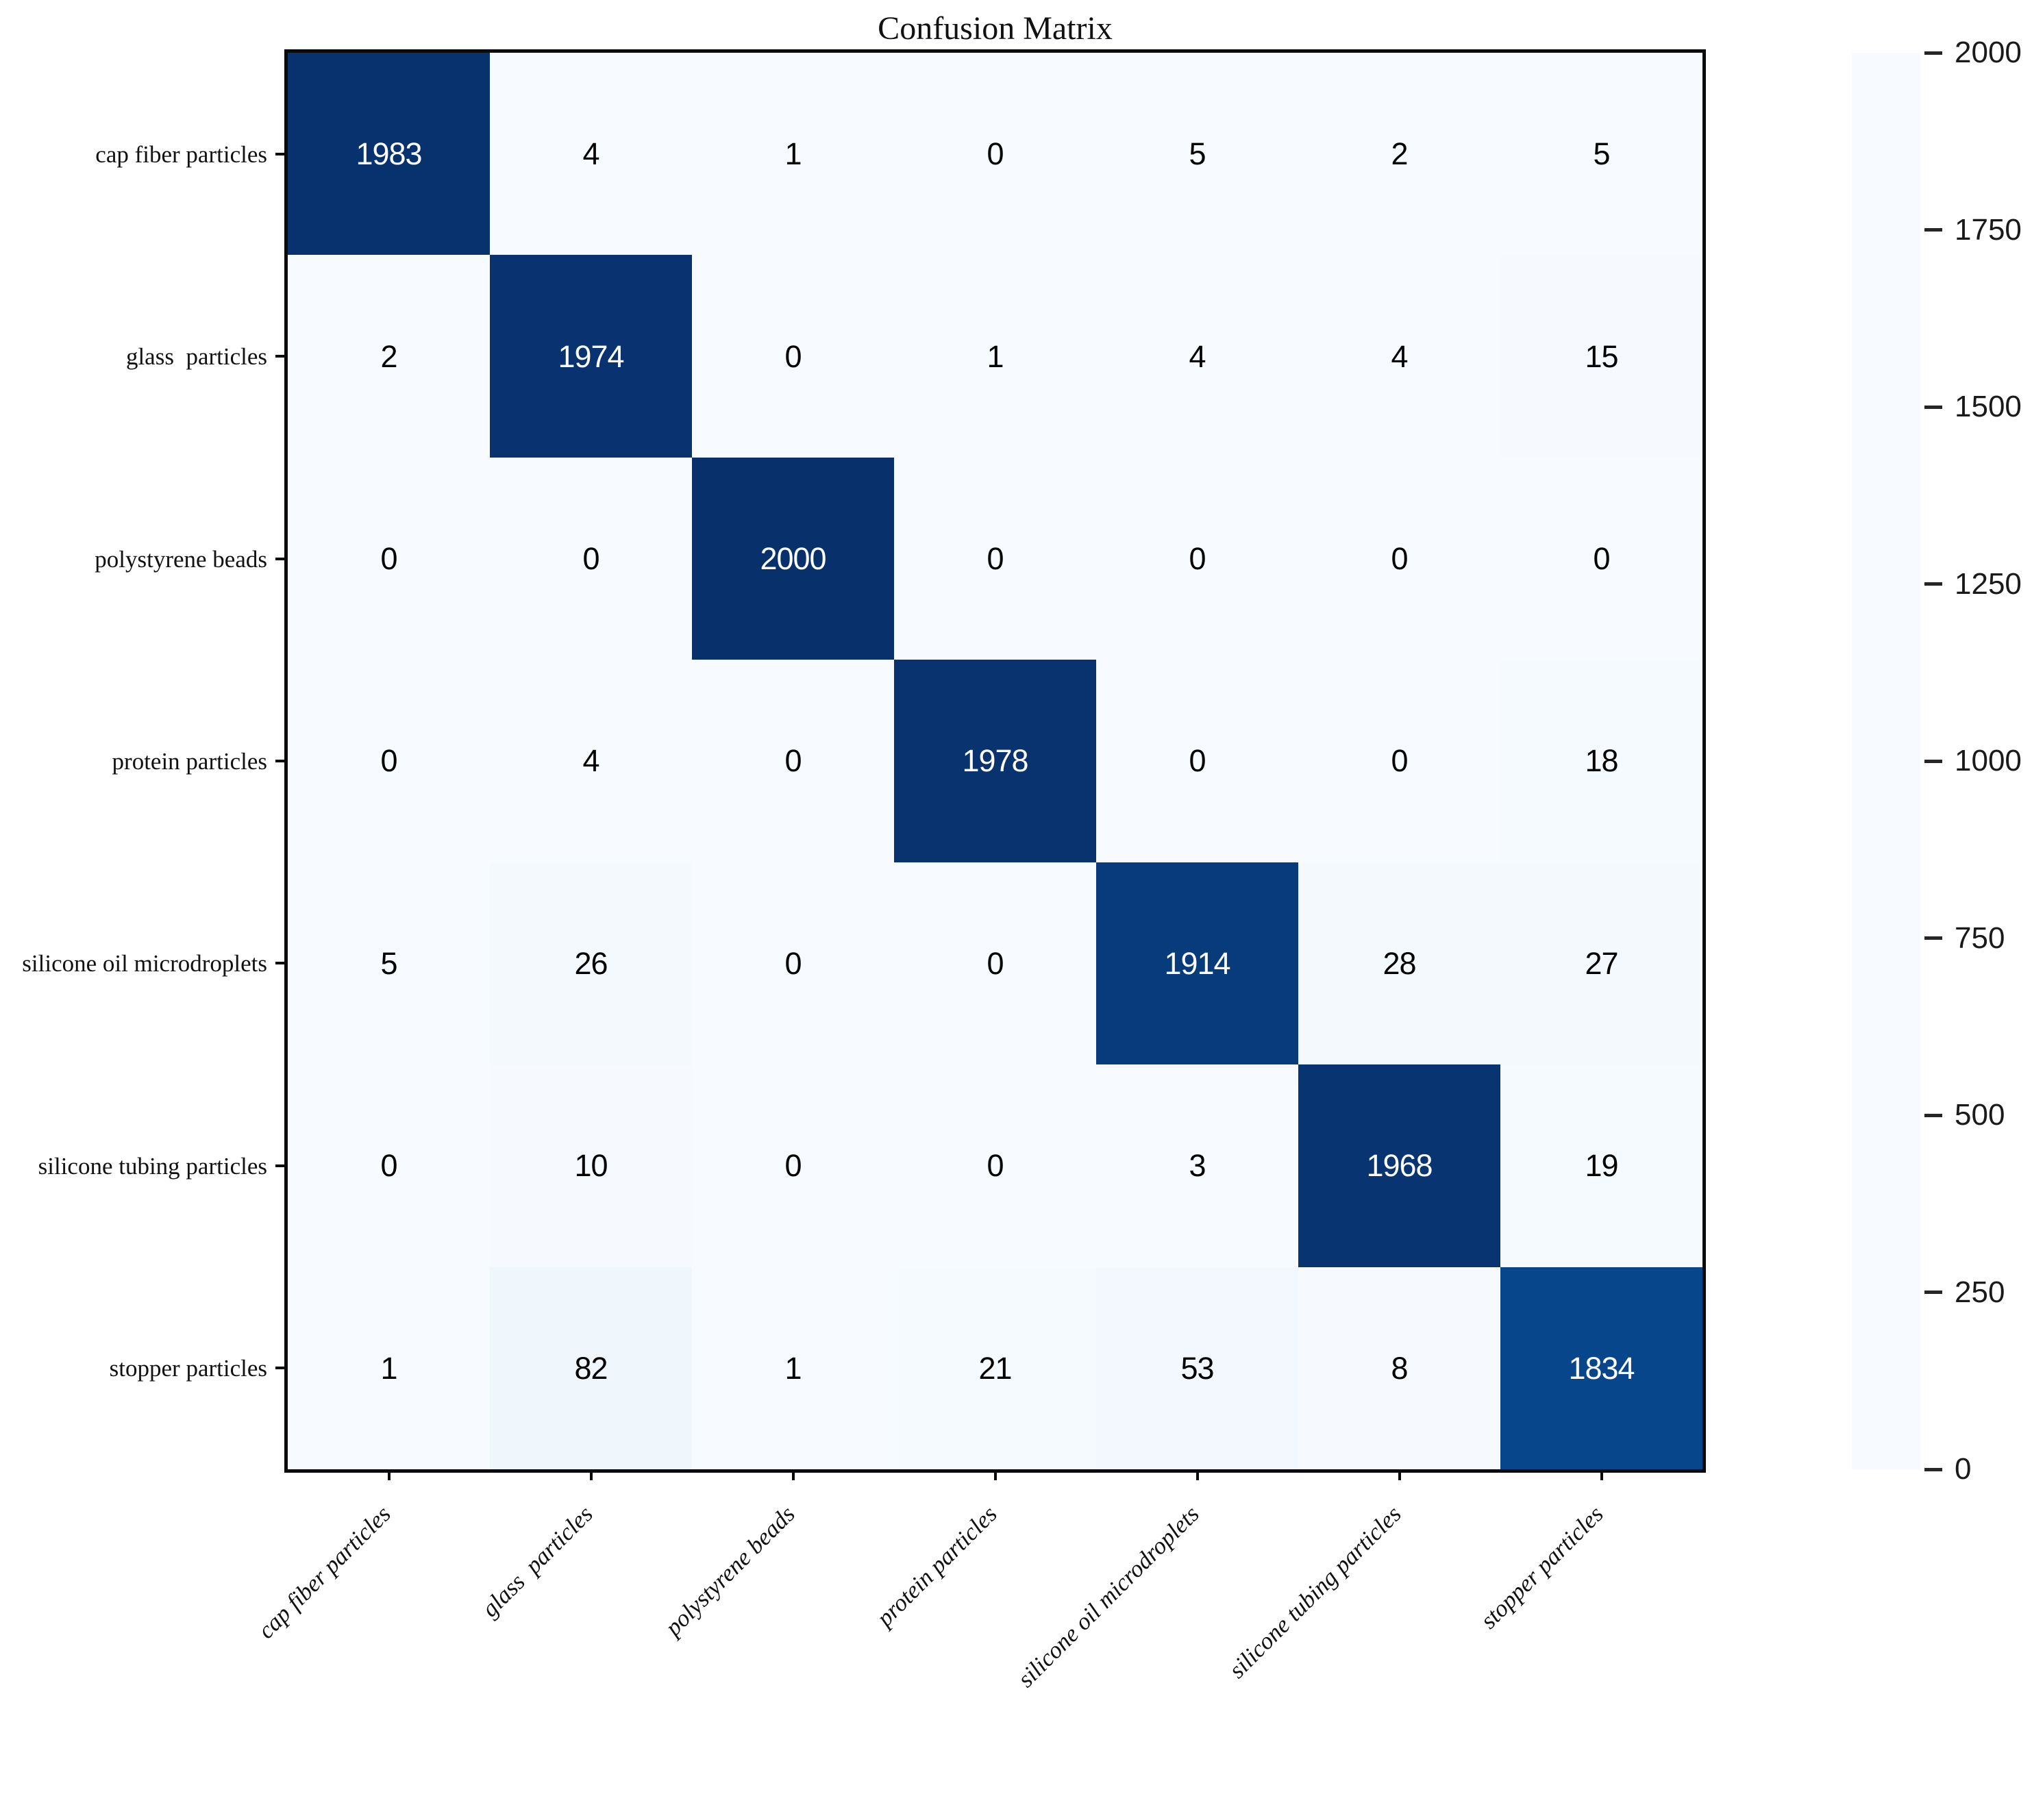 Image resolution: width=2032 pixels, height=1820 pixels. What do you see at coordinates (1542, 1567) in the screenshot?
I see `x-label-6: stopper particles` at bounding box center [1542, 1567].